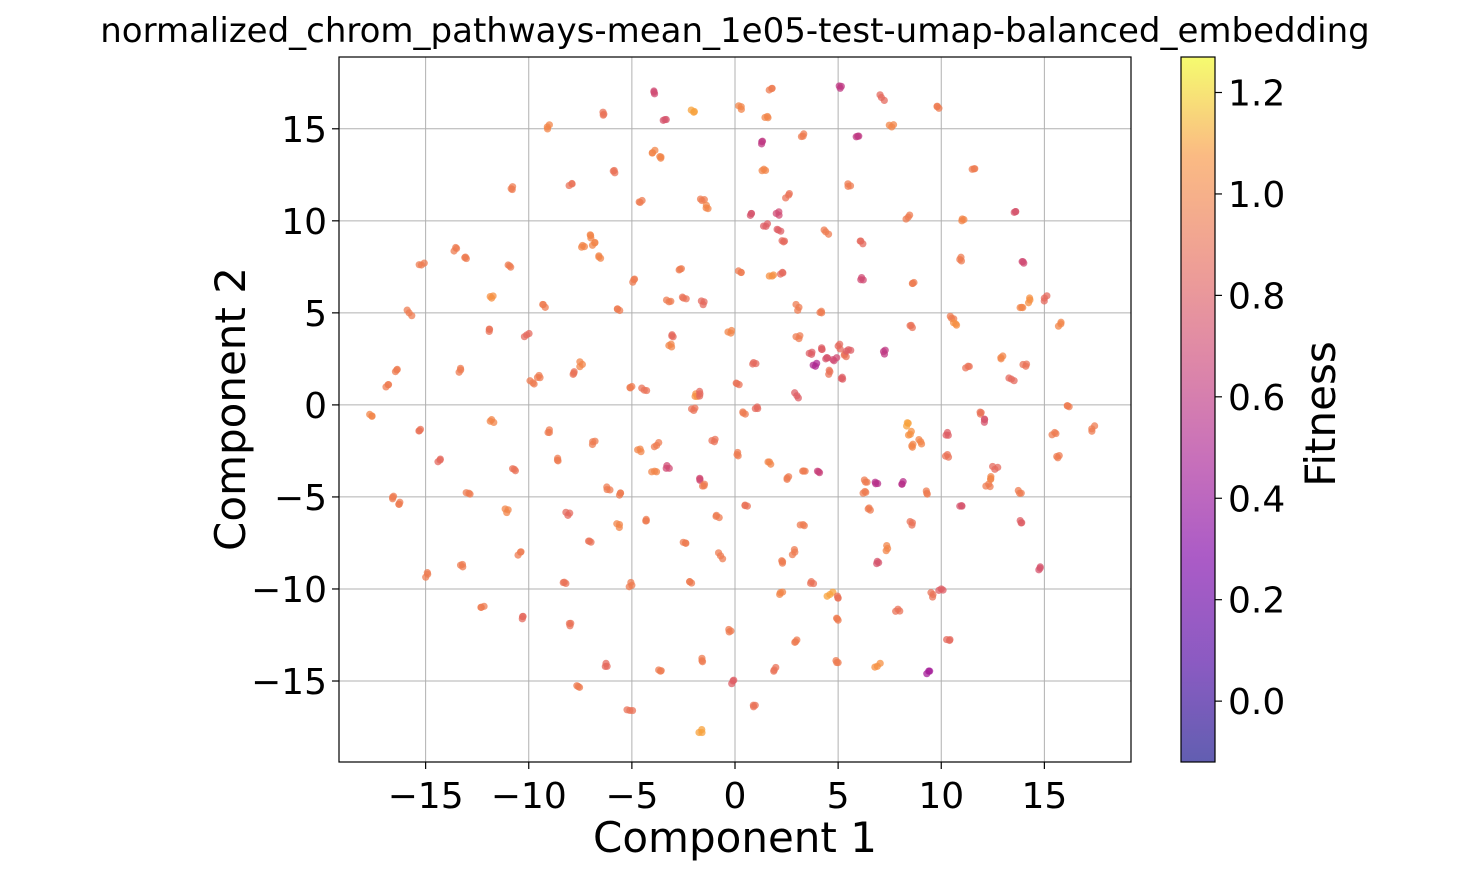 Image resolution: width=1470 pixels, height=872 pixels. What do you see at coordinates (1256, 702) in the screenshot?
I see `colorbar-tick-label: 0.0` at bounding box center [1256, 702].